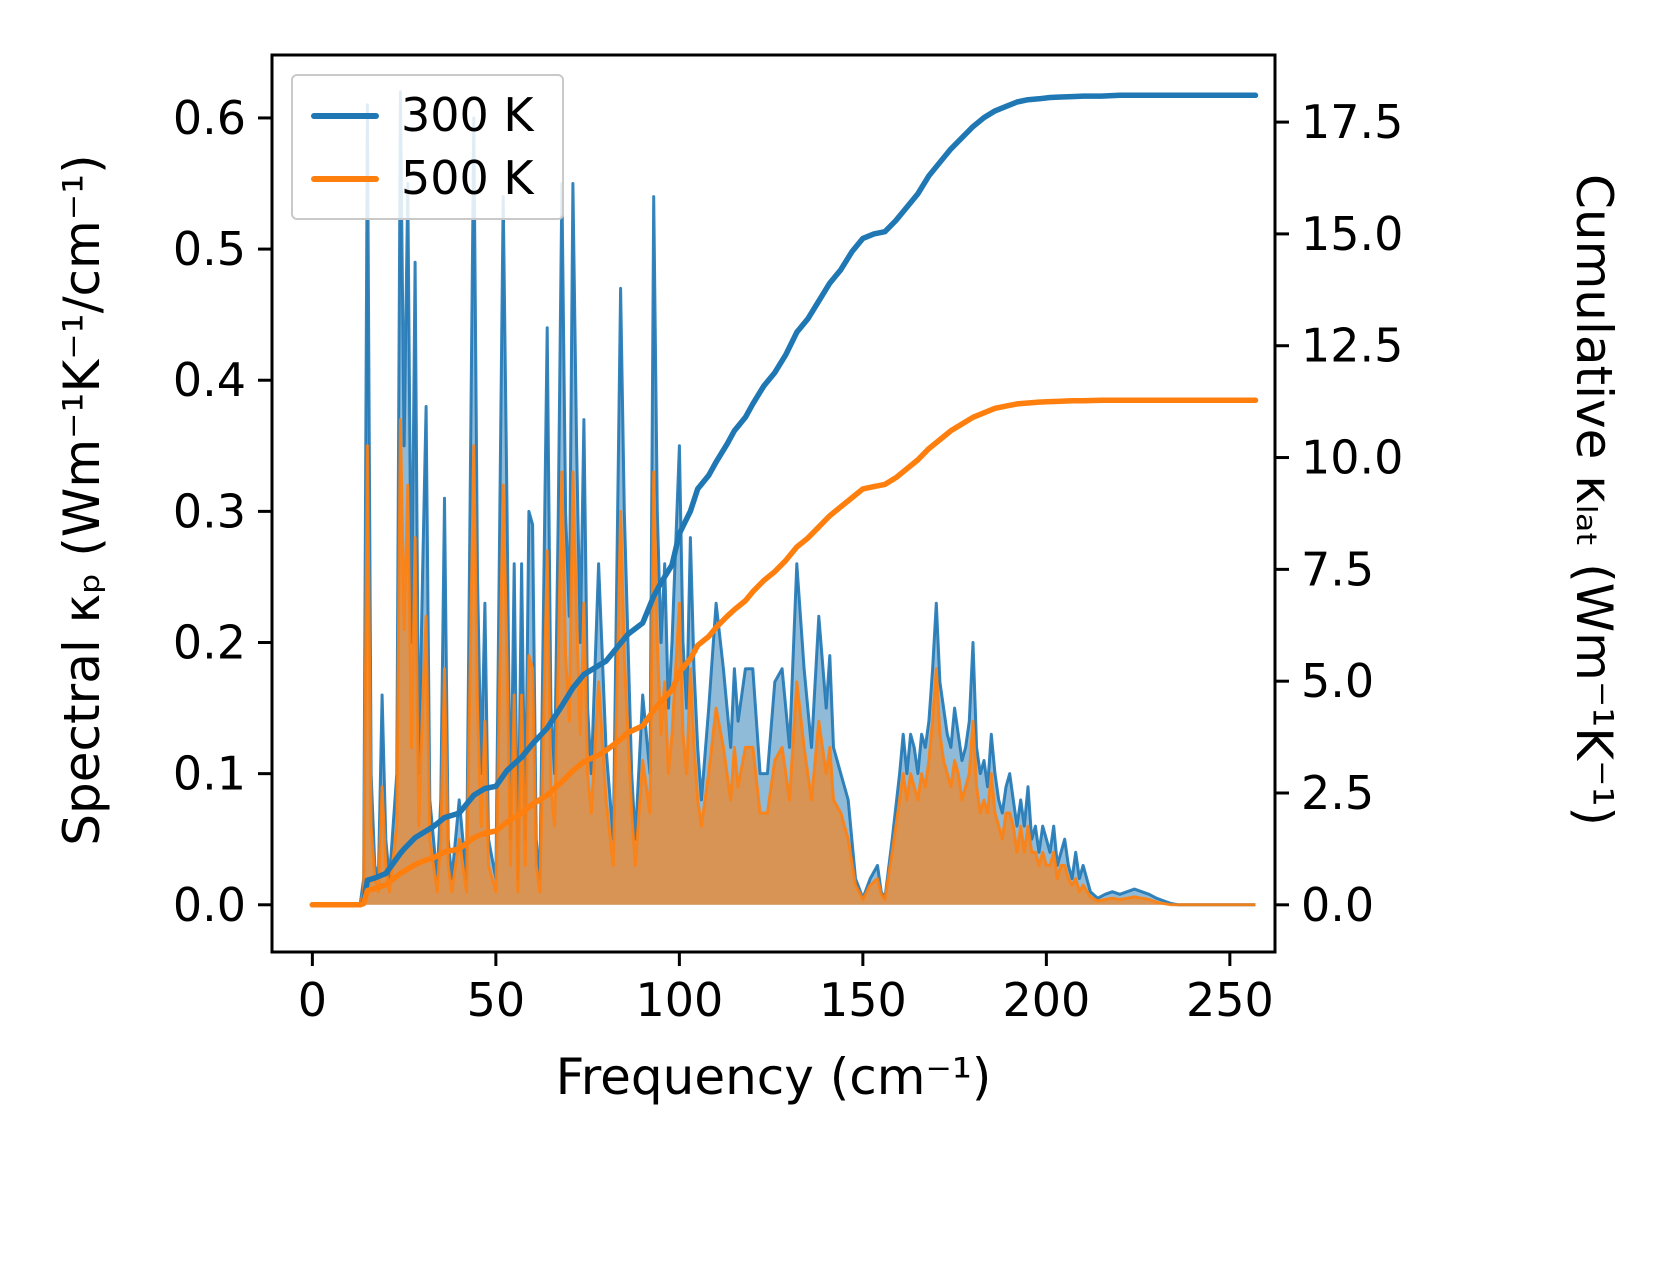 This screenshot has width=1679, height=1264. What do you see at coordinates (467, 178) in the screenshot?
I see `legend-label-500k: 500 K` at bounding box center [467, 178].